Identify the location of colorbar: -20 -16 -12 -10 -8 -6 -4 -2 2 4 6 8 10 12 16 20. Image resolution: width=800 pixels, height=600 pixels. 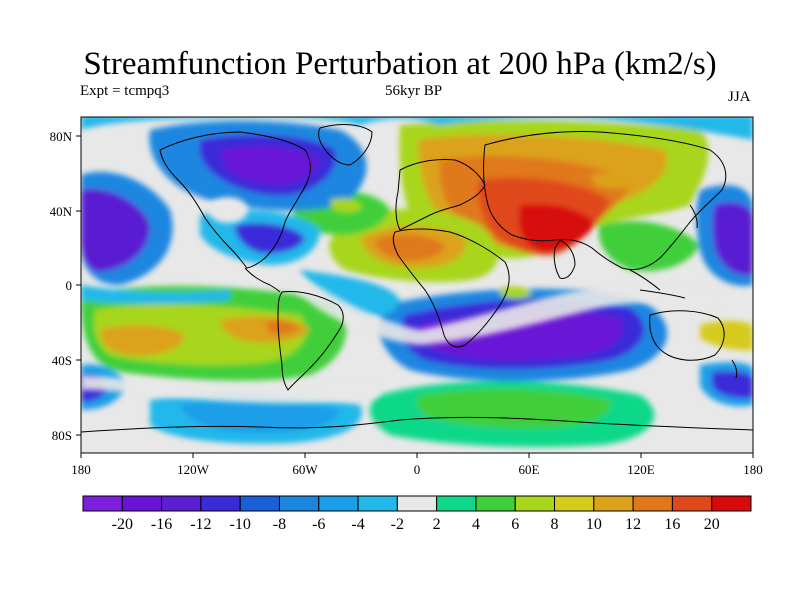
(417, 514).